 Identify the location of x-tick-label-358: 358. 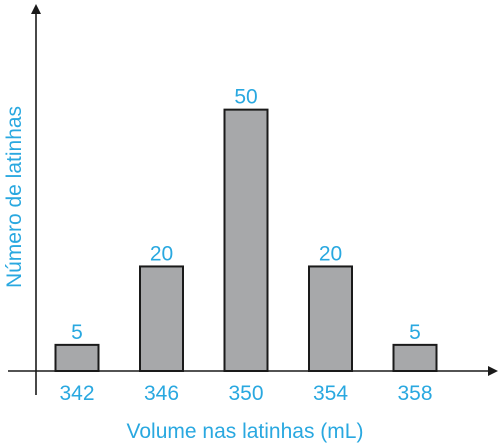
(414, 393).